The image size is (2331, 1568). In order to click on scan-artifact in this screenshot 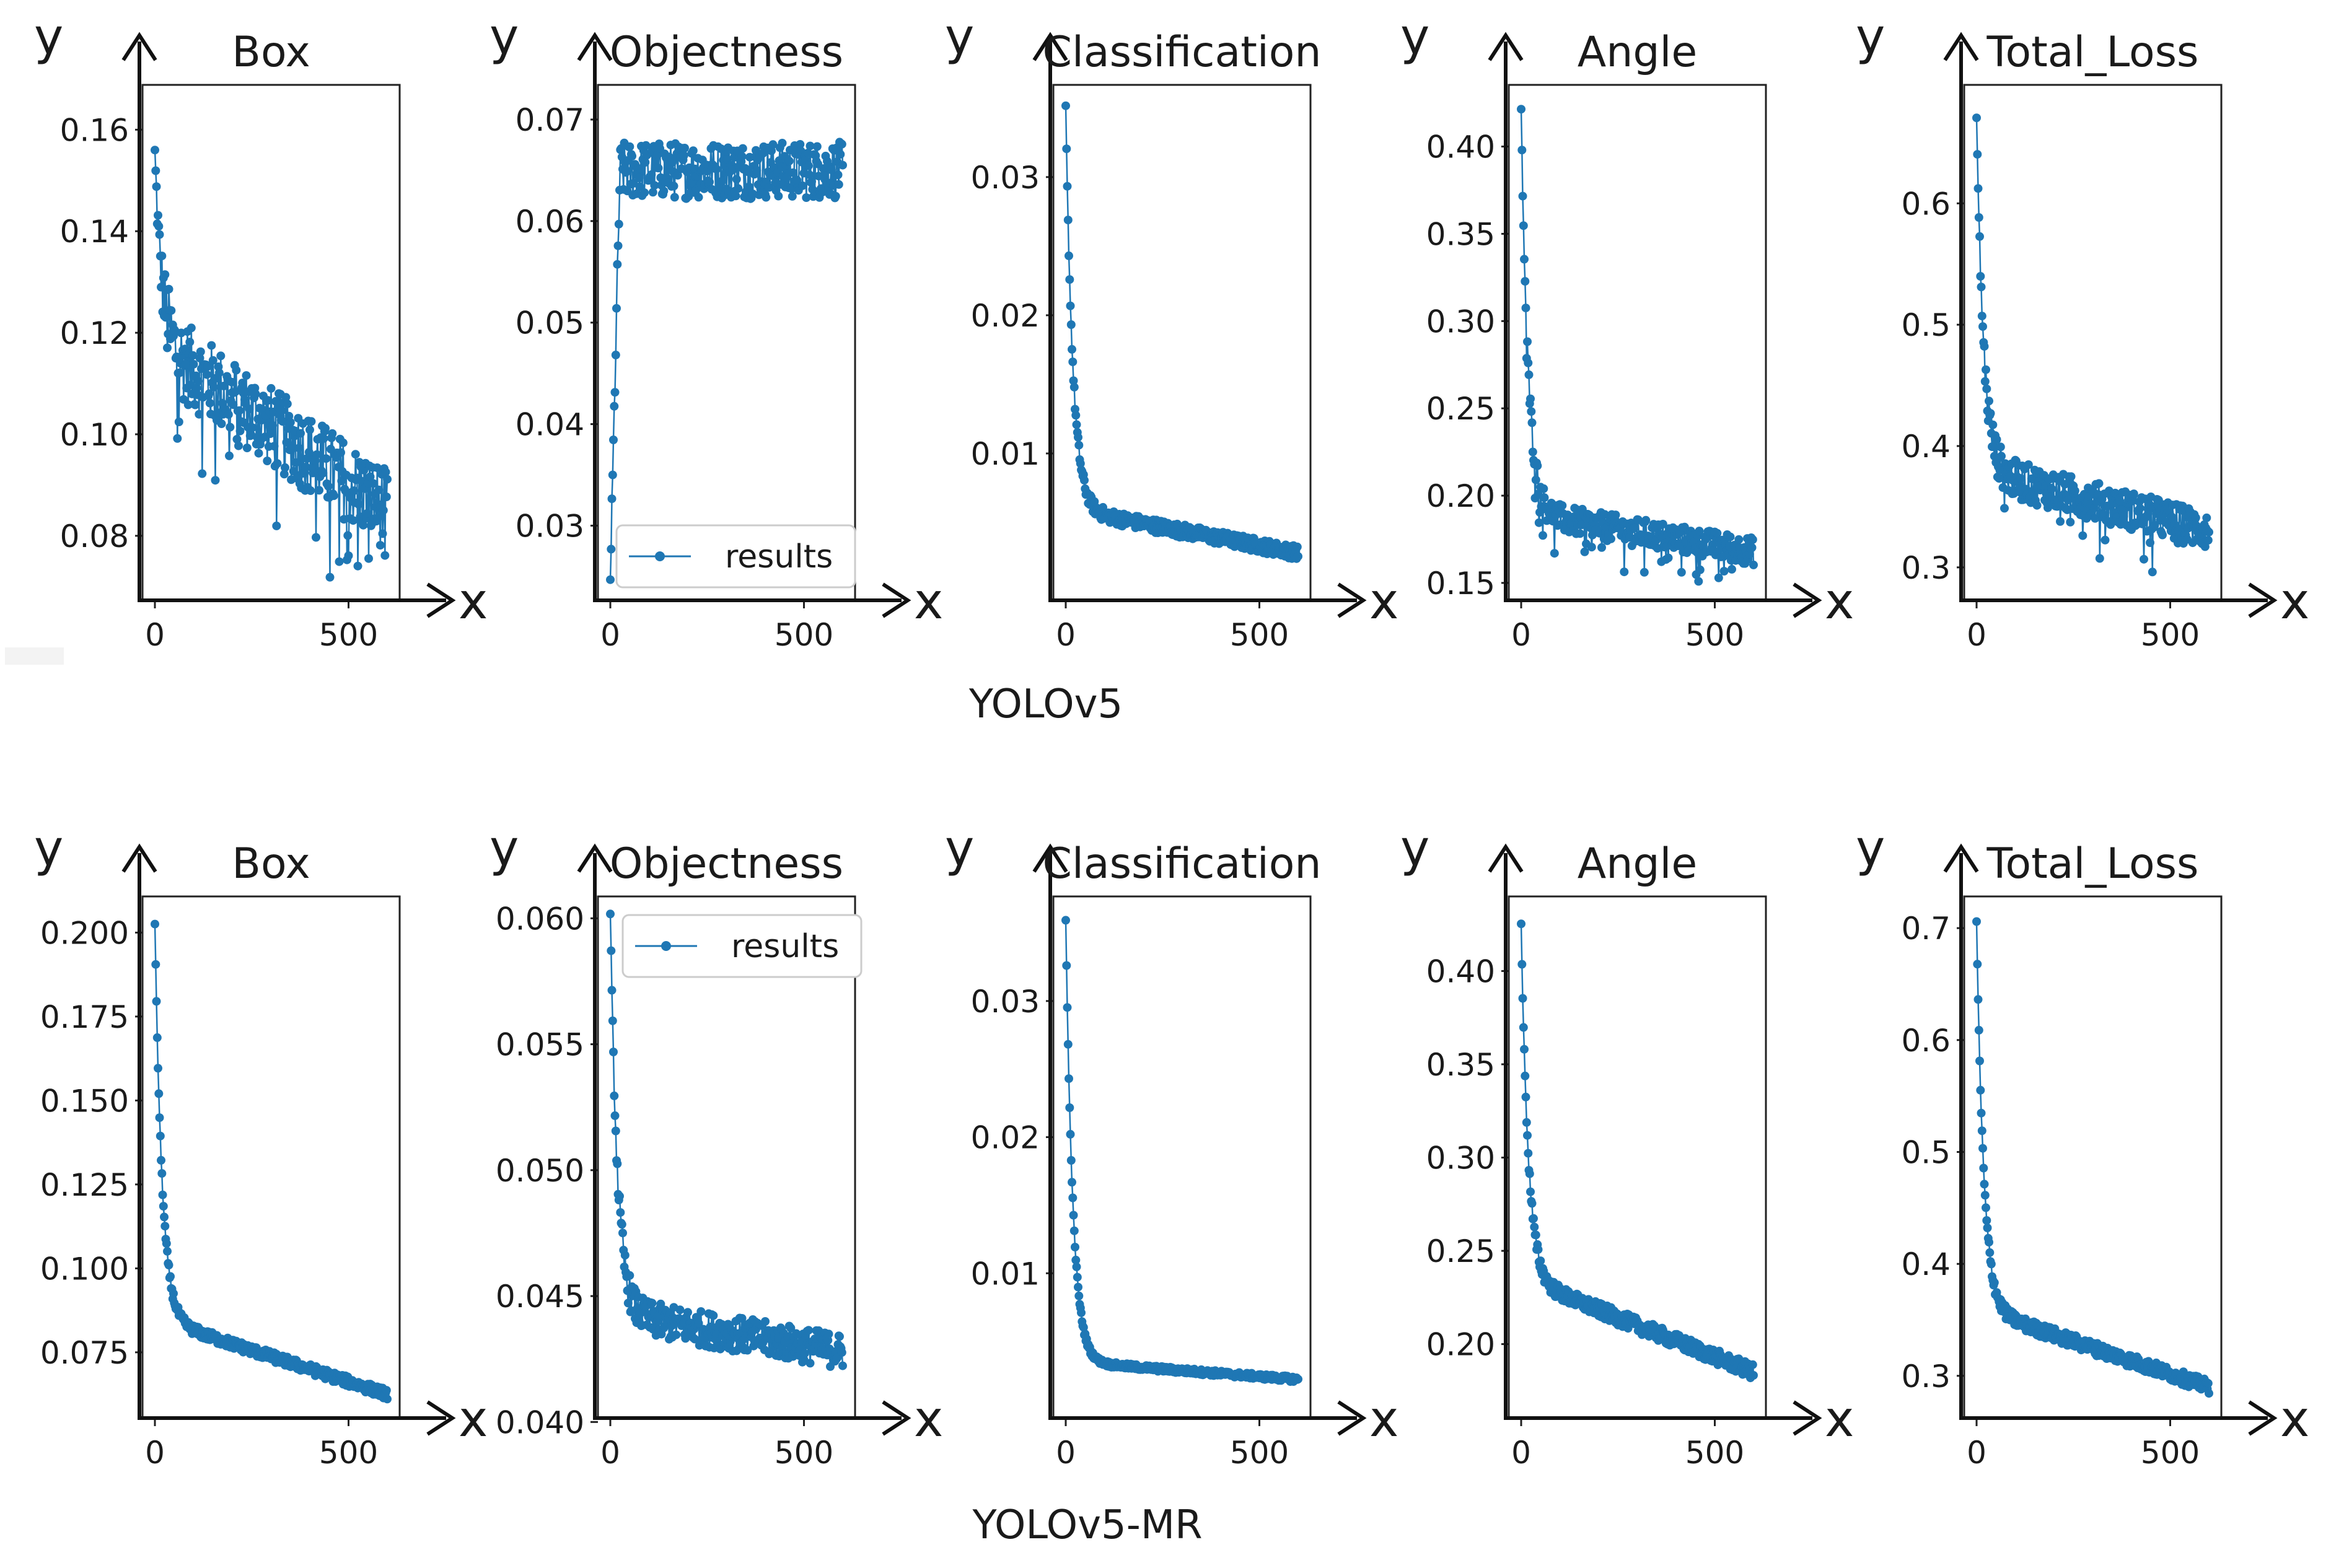, I will do `click(34, 656)`.